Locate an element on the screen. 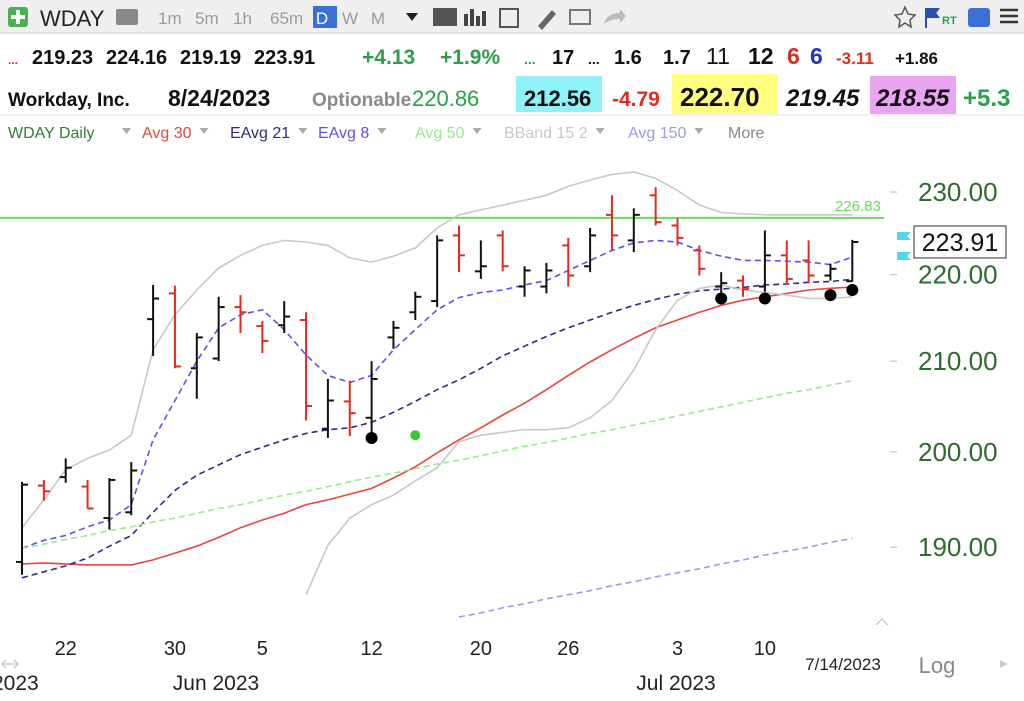 Image resolution: width=1024 pixels, height=701 pixels. alert-dot is located at coordinates (415, 435).